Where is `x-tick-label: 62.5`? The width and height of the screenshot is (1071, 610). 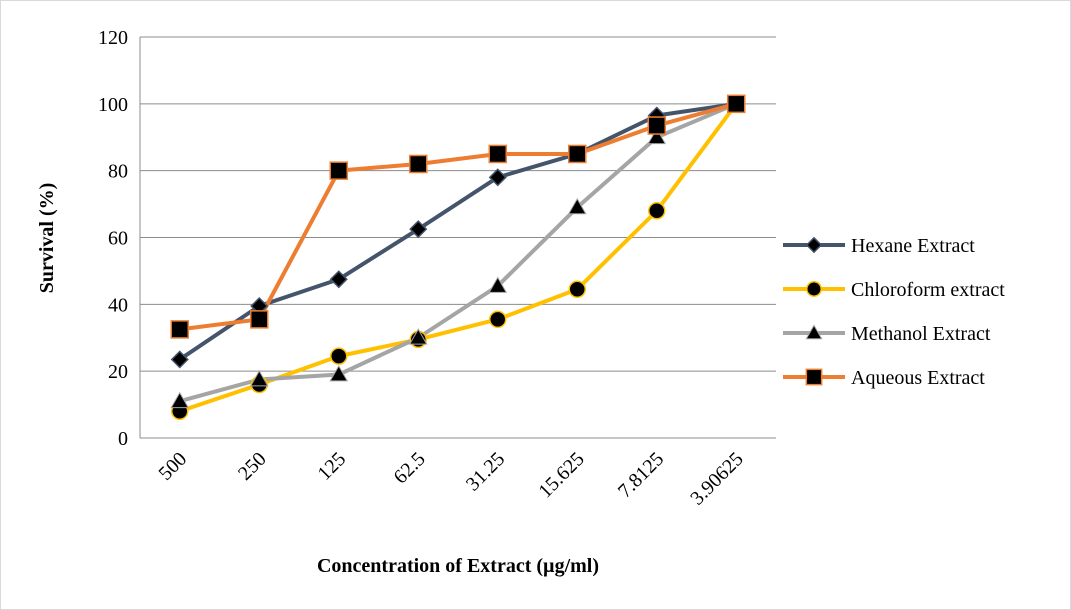
x-tick-label: 62.5 is located at coordinates (409, 468).